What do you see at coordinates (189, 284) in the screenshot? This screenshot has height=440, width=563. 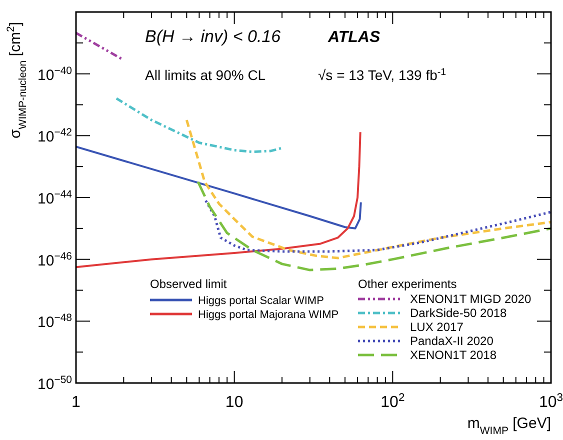 I see `legend-title: Observed limit` at bounding box center [189, 284].